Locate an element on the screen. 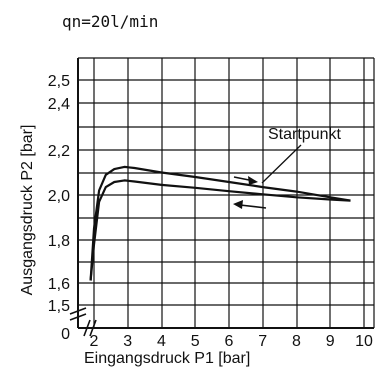 Image resolution: width=377 pixels, height=371 pixels. y-tick-label: 2,4 is located at coordinates (59, 104).